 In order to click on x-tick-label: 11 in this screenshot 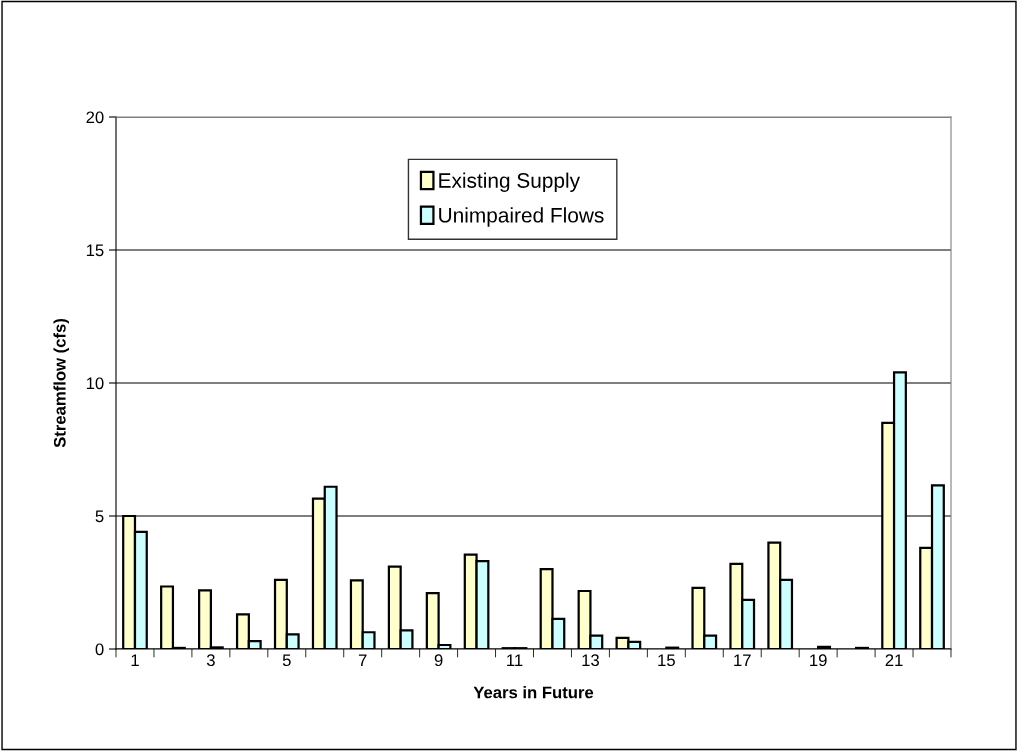, I will do `click(515, 660)`.